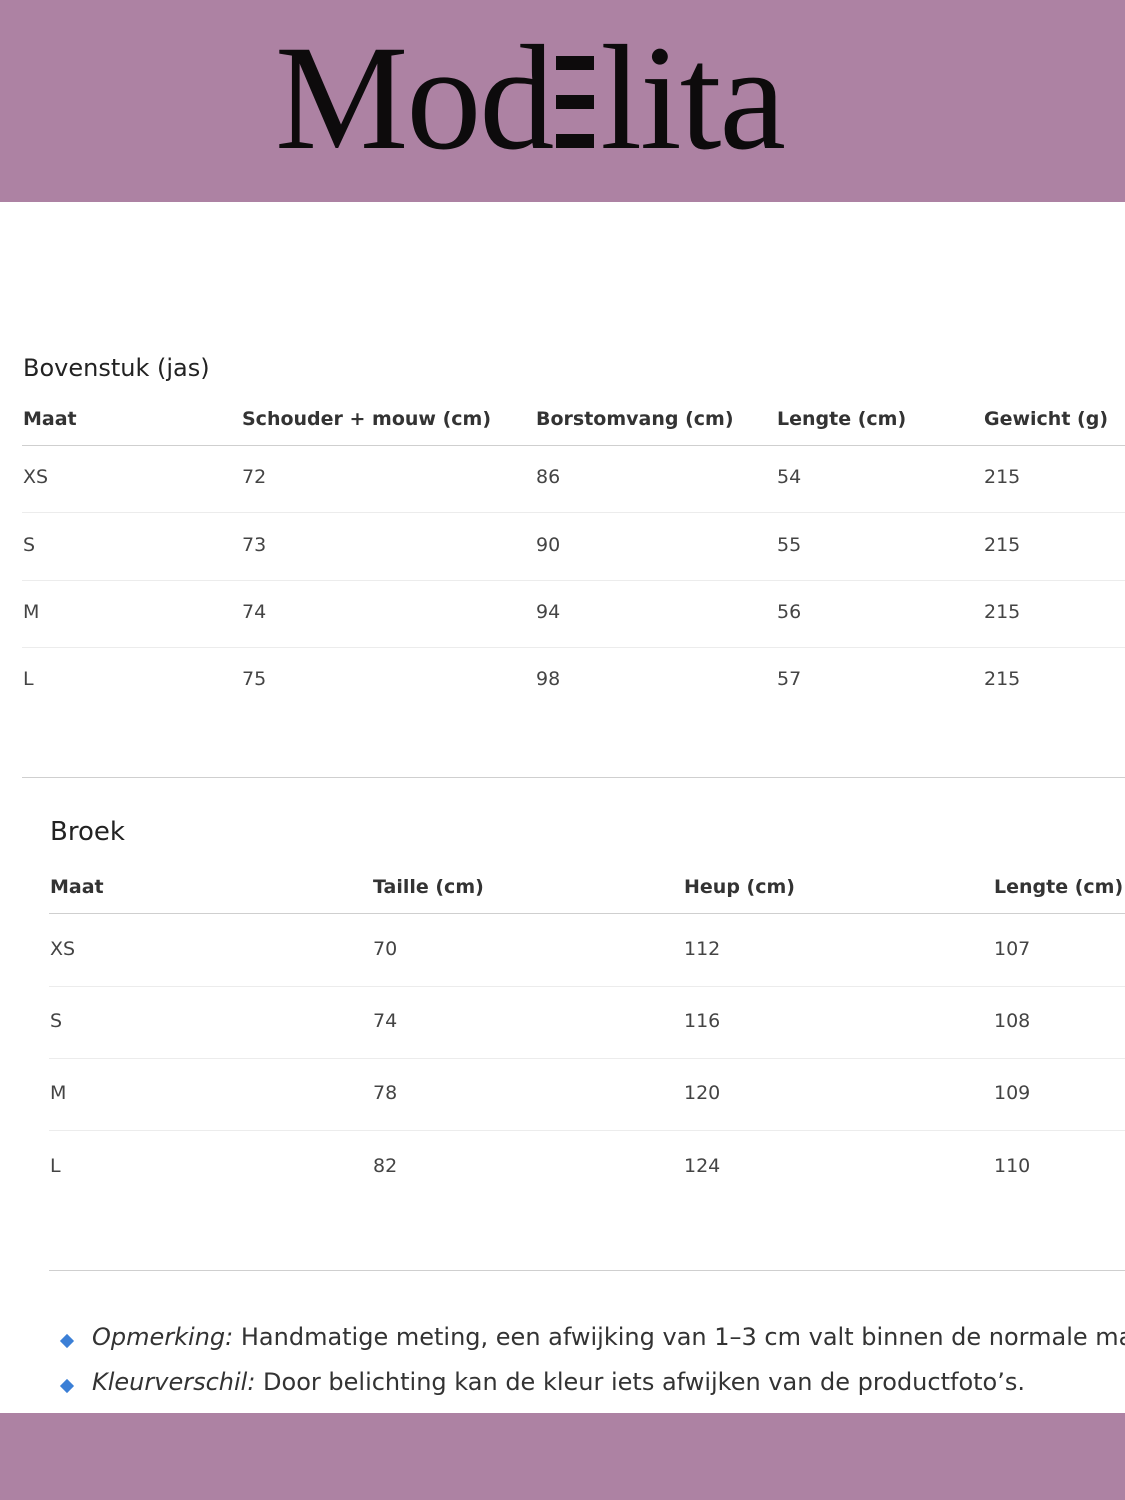  I want to click on column-header: Heup (cm), so click(739, 887).